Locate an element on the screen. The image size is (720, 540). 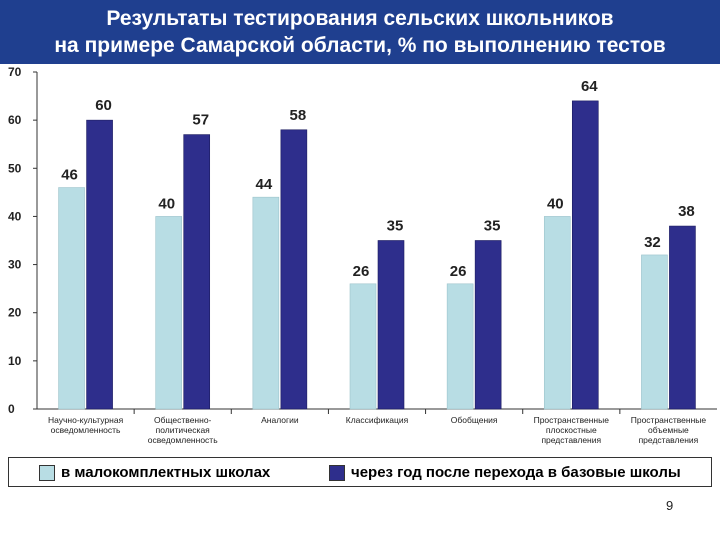
y-tick-label: 0 is located at coordinates (11, 409).